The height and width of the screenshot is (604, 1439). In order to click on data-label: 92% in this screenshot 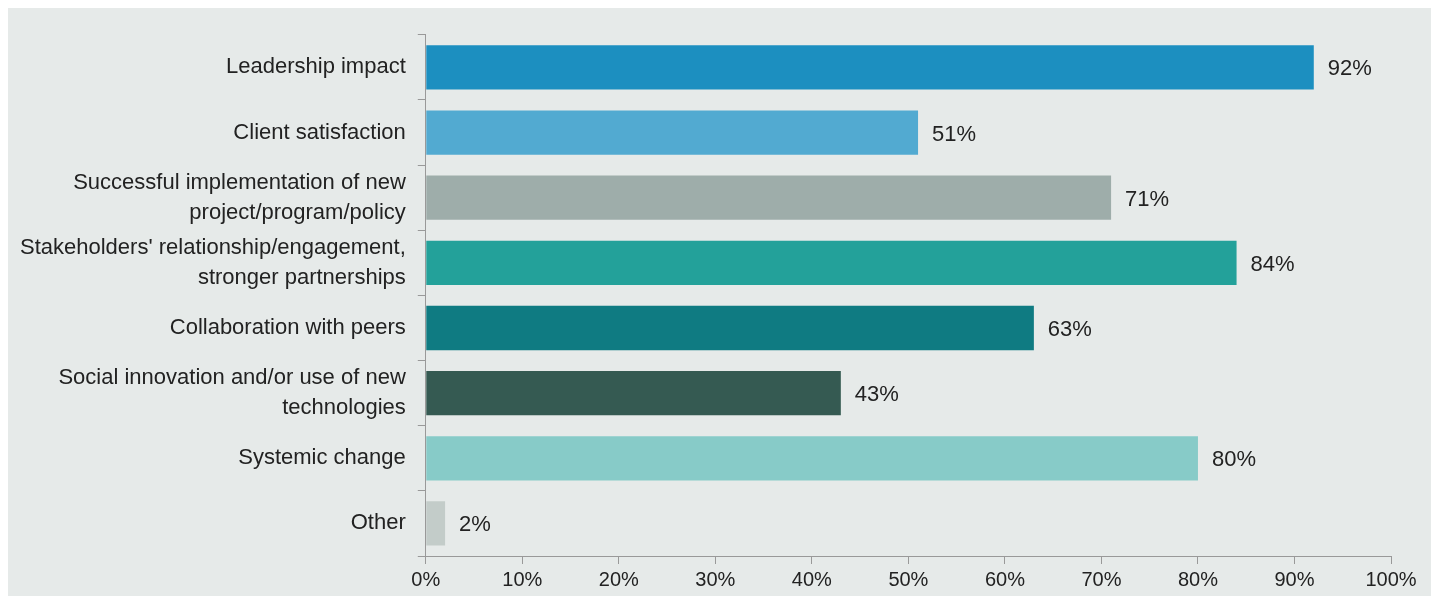, I will do `click(1349, 68)`.